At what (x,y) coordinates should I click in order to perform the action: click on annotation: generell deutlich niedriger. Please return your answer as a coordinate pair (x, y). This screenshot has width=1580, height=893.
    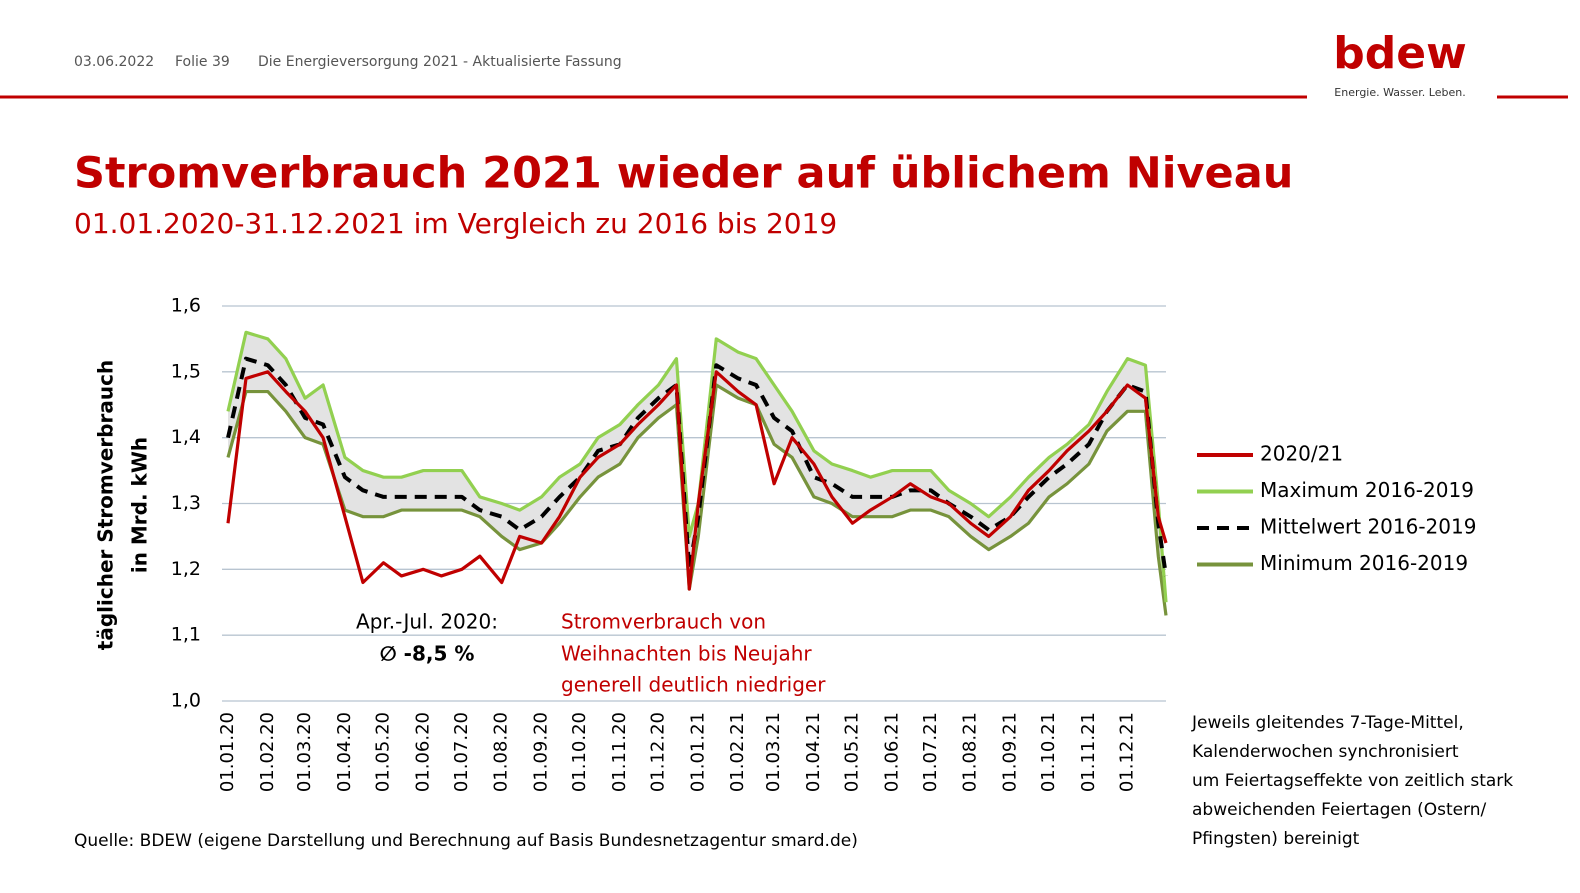
    Looking at the image, I should click on (693, 685).